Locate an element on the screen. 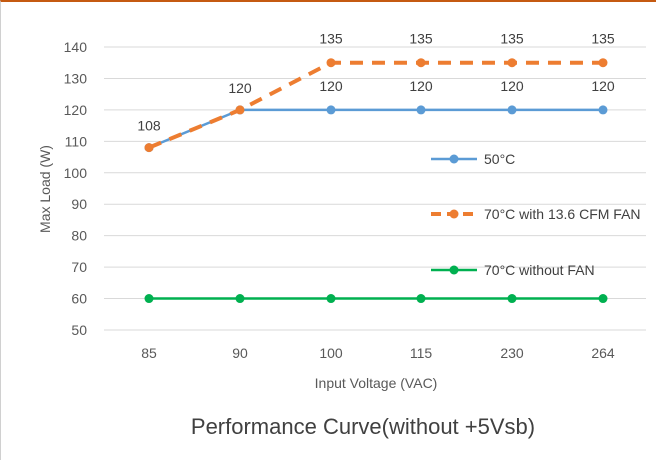 This screenshot has height=462, width=656. data-label-series-1-115: 120 is located at coordinates (421, 86).